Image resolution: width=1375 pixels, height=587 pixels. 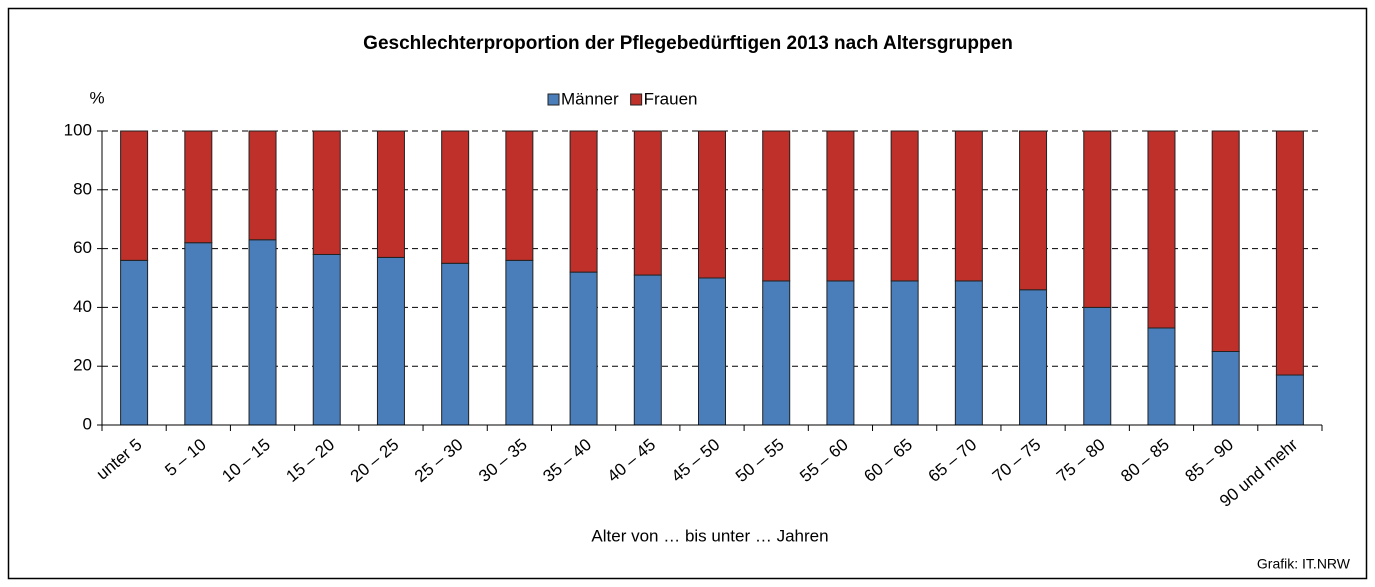 What do you see at coordinates (87, 423) in the screenshot?
I see `y-tick-label: 0` at bounding box center [87, 423].